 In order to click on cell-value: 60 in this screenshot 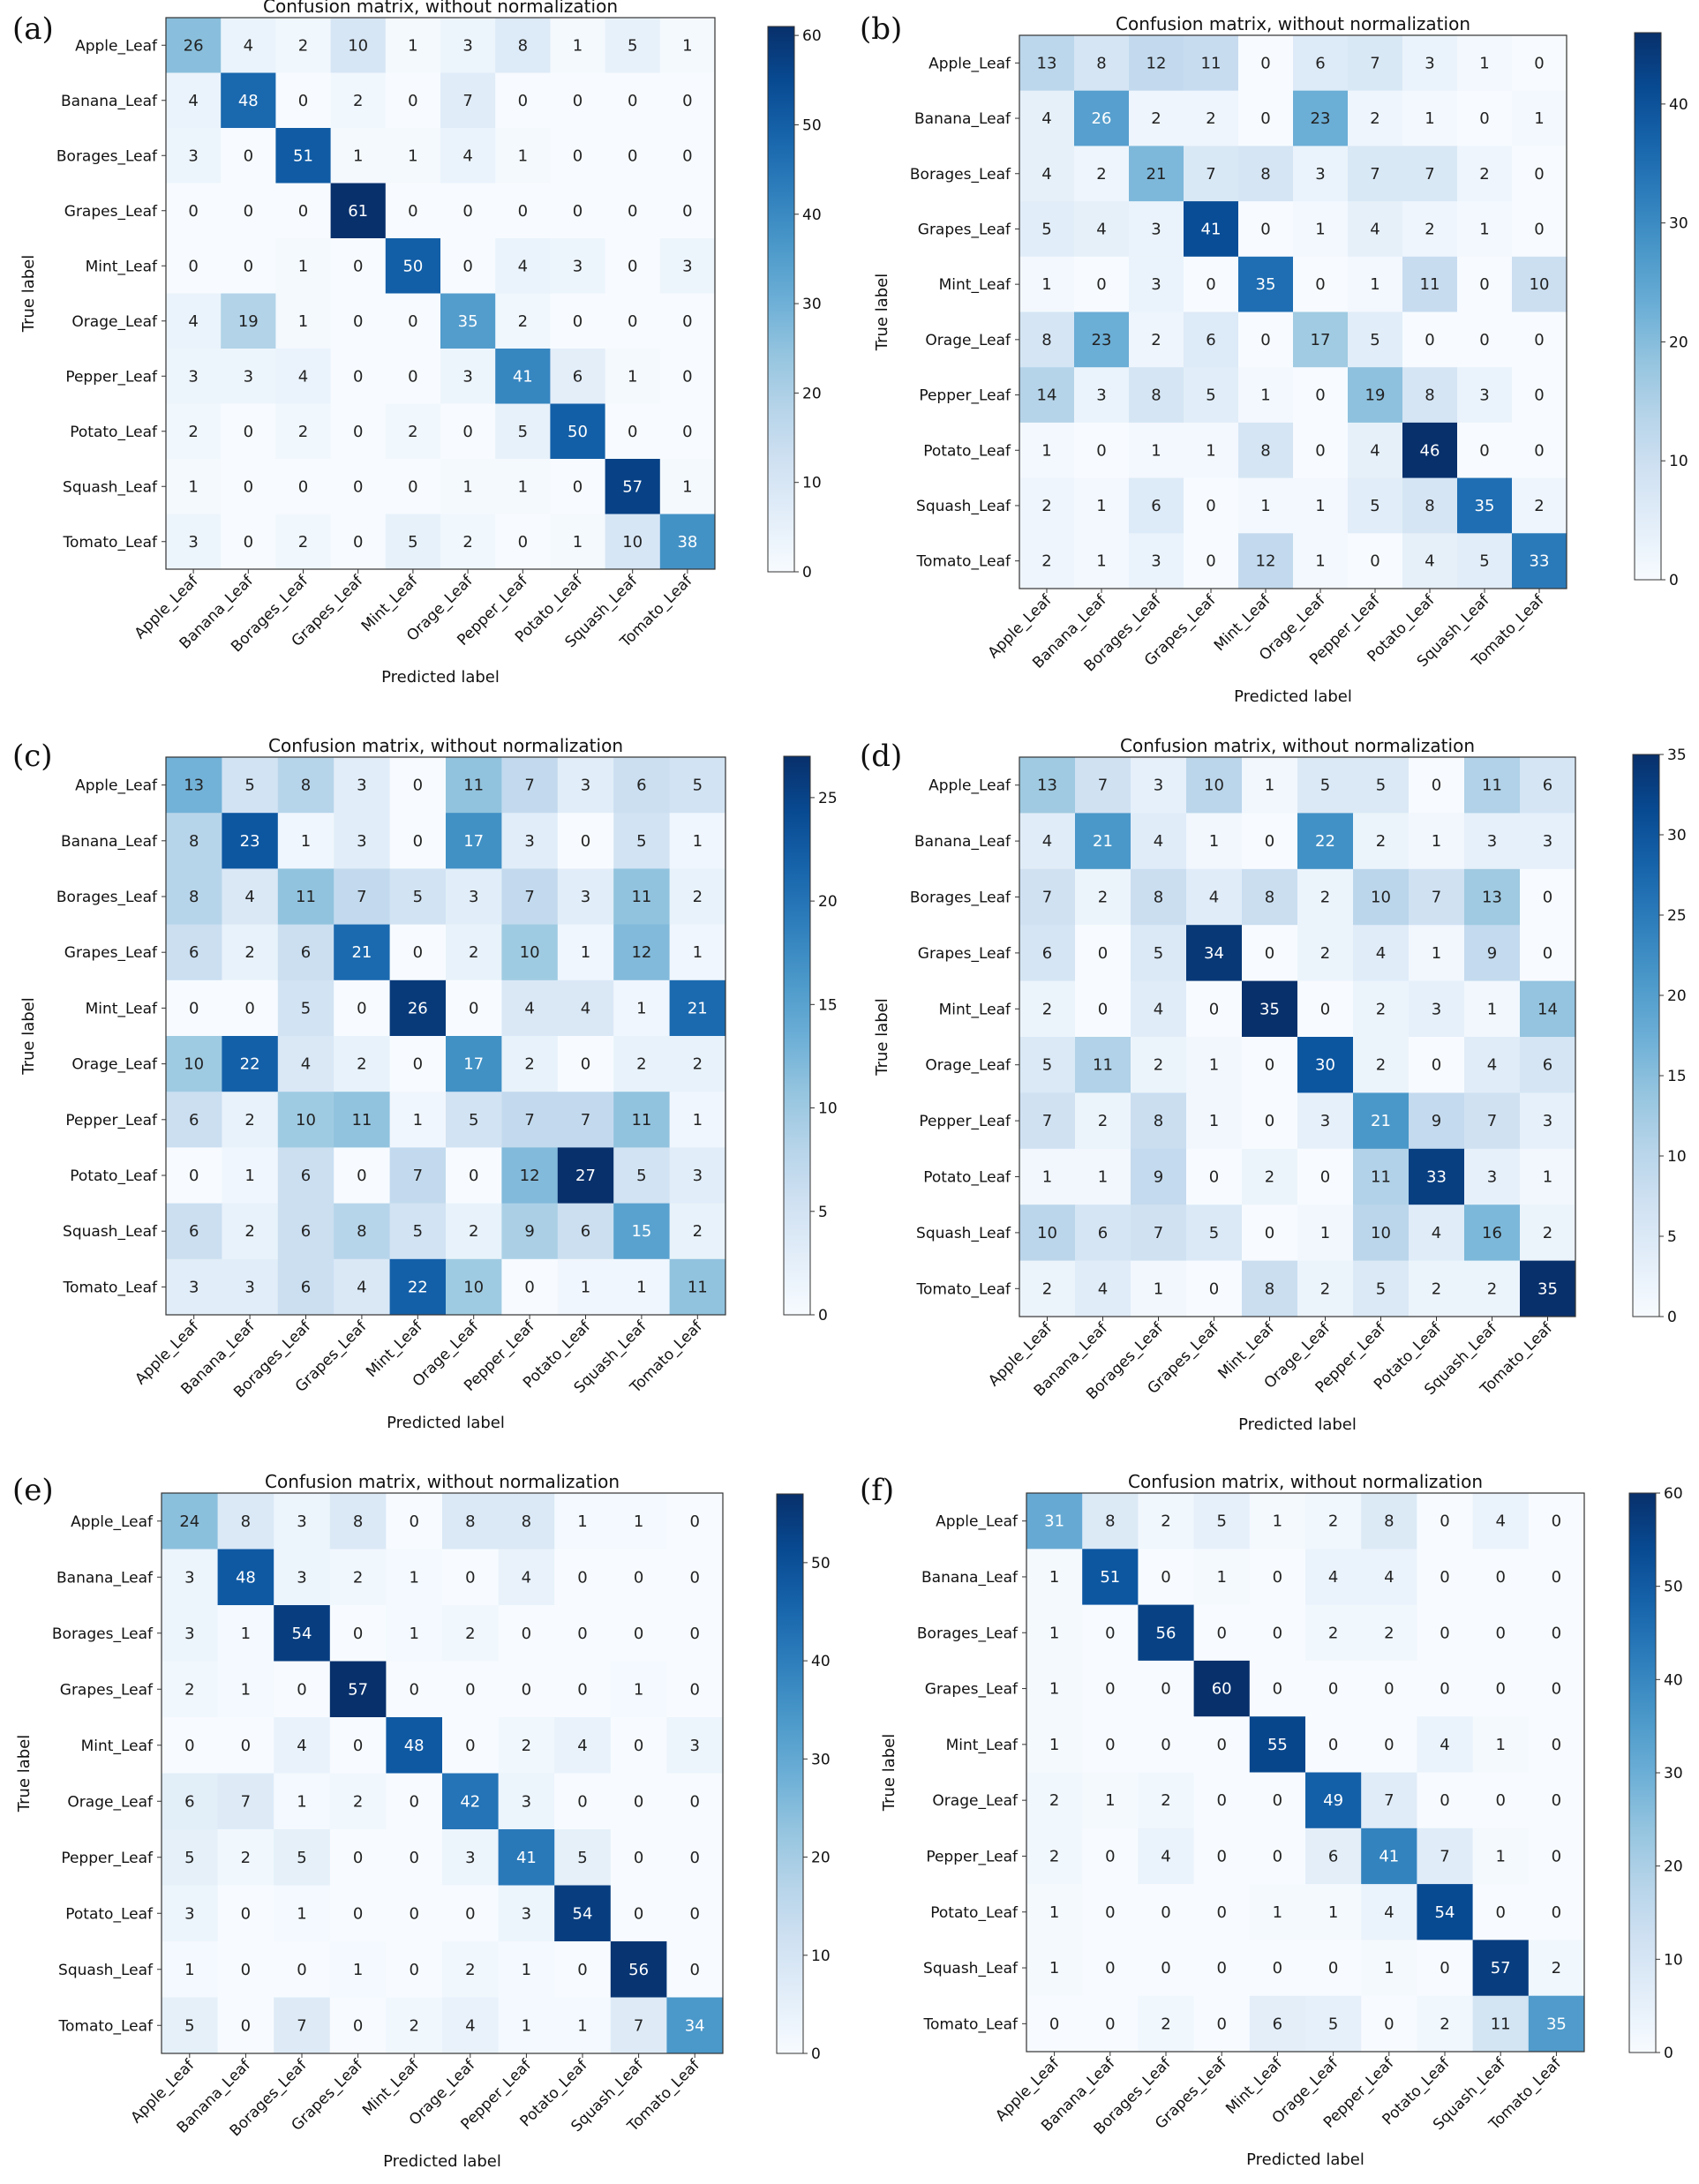, I will do `click(1222, 1689)`.